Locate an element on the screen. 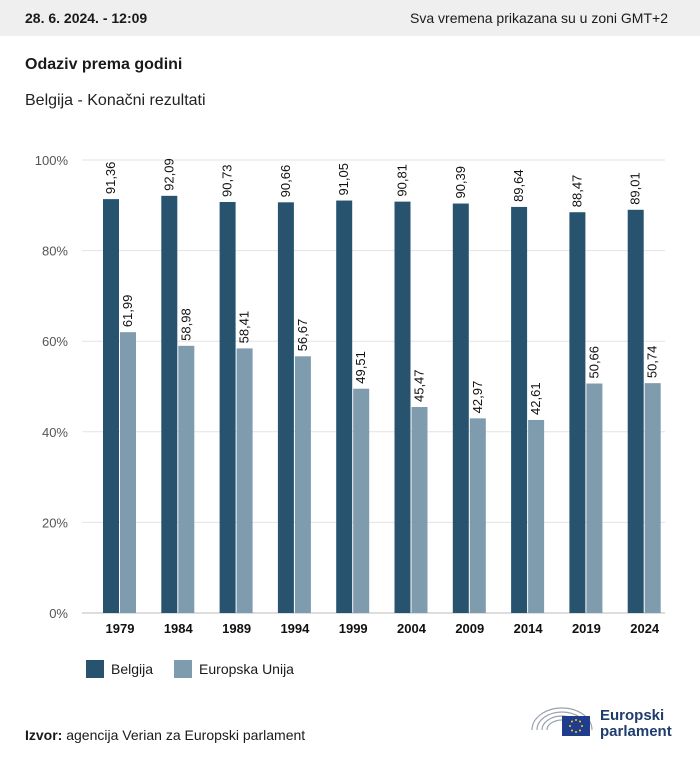 This screenshot has height=760, width=700. data-label: 91,05 is located at coordinates (343, 179).